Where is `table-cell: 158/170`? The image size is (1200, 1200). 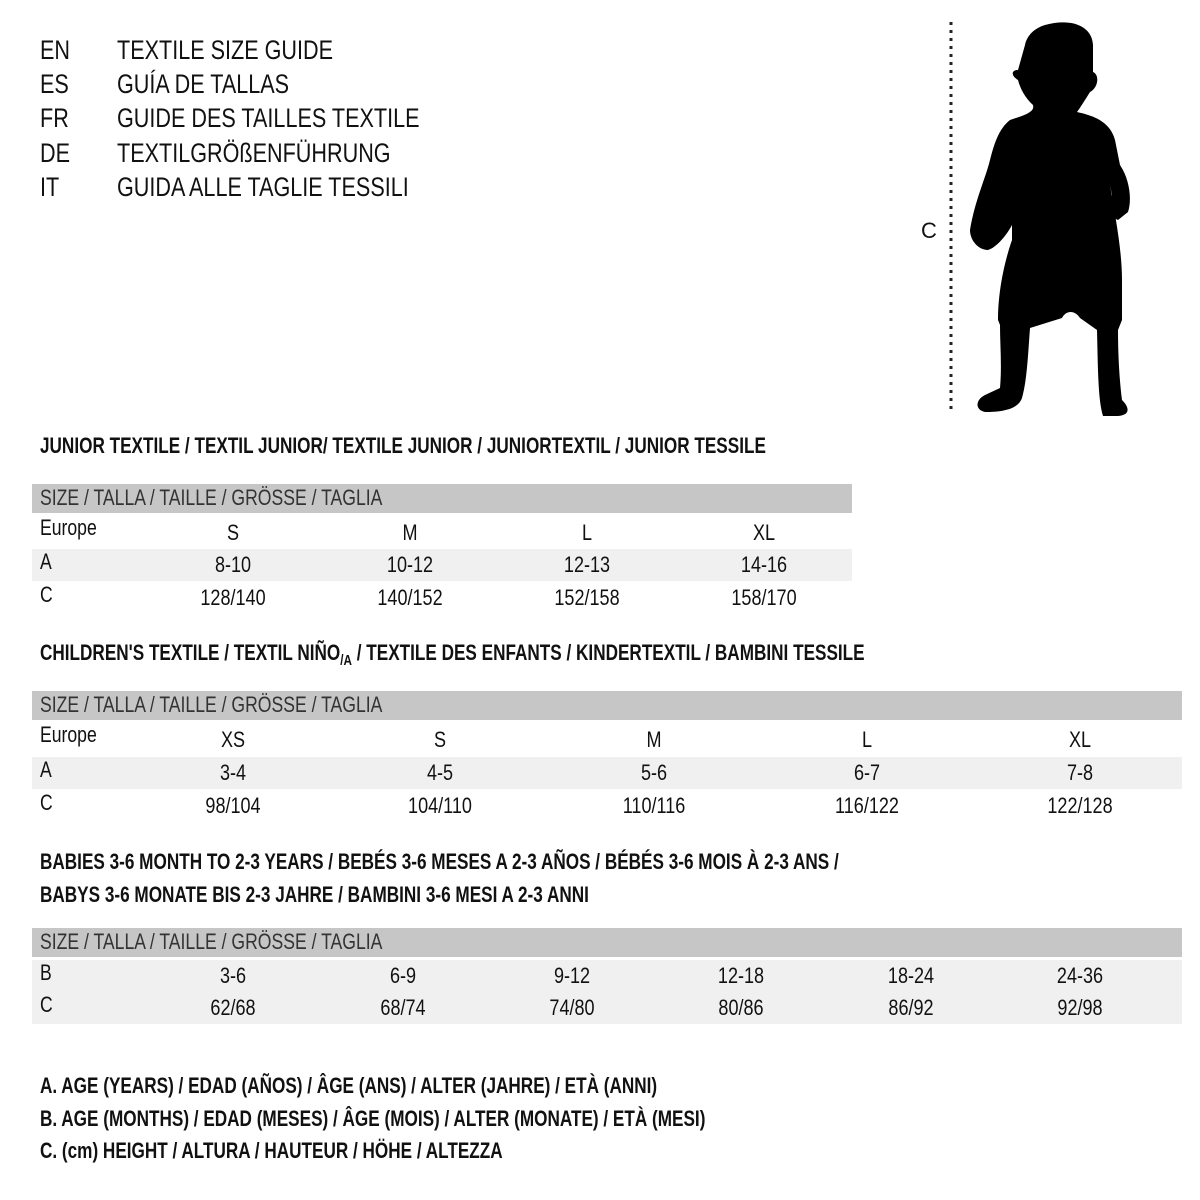
table-cell: 158/170 is located at coordinates (764, 597).